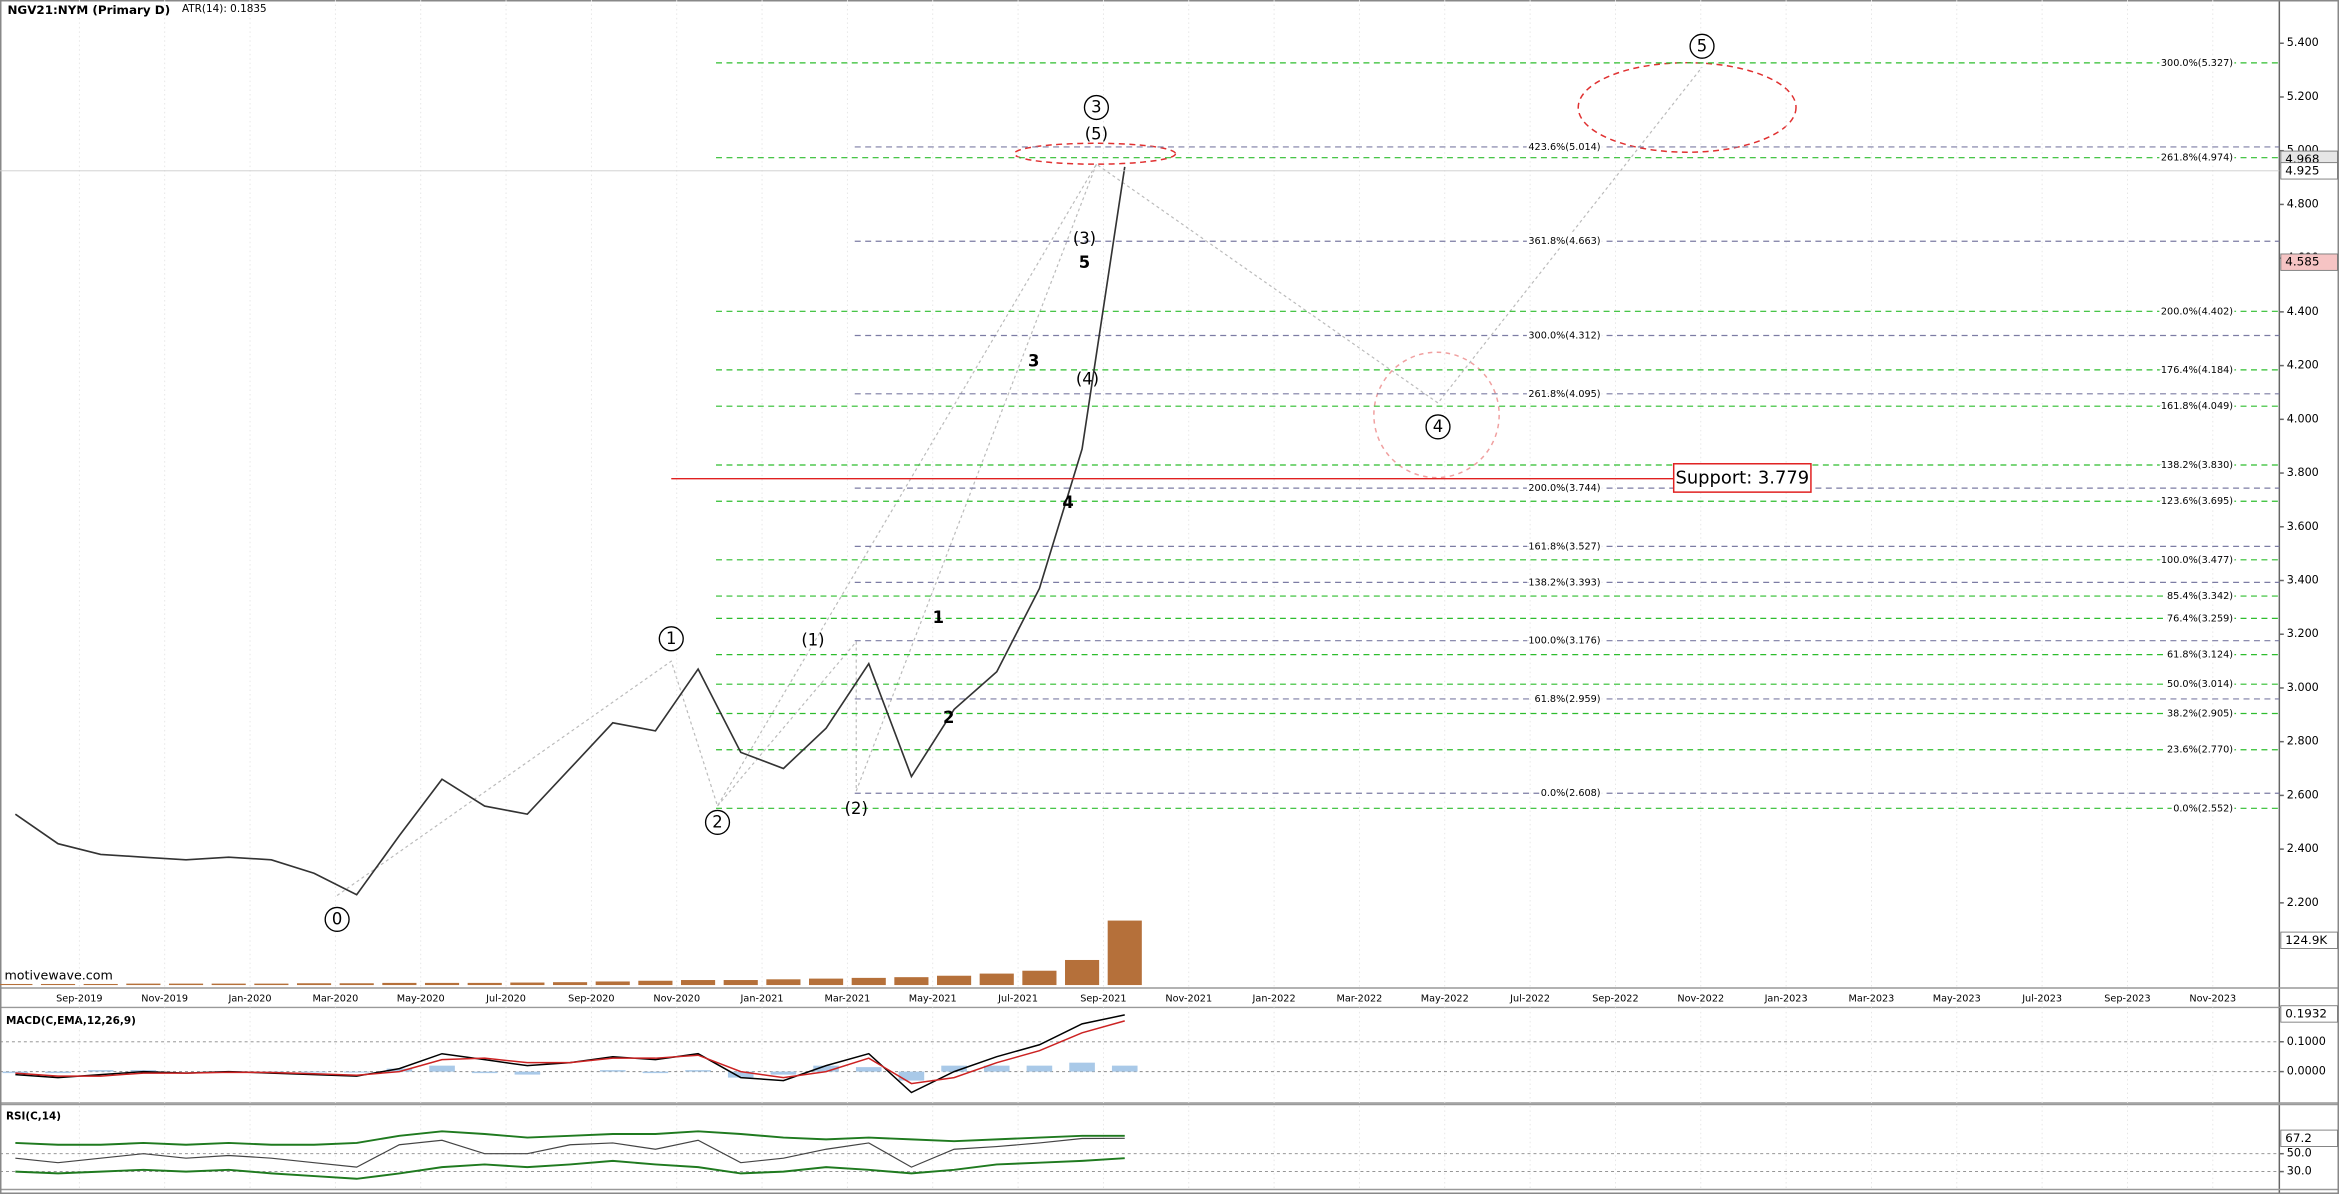 The width and height of the screenshot is (2339, 1194). What do you see at coordinates (1743, 478) in the screenshot?
I see `support-label: Support: 3.779` at bounding box center [1743, 478].